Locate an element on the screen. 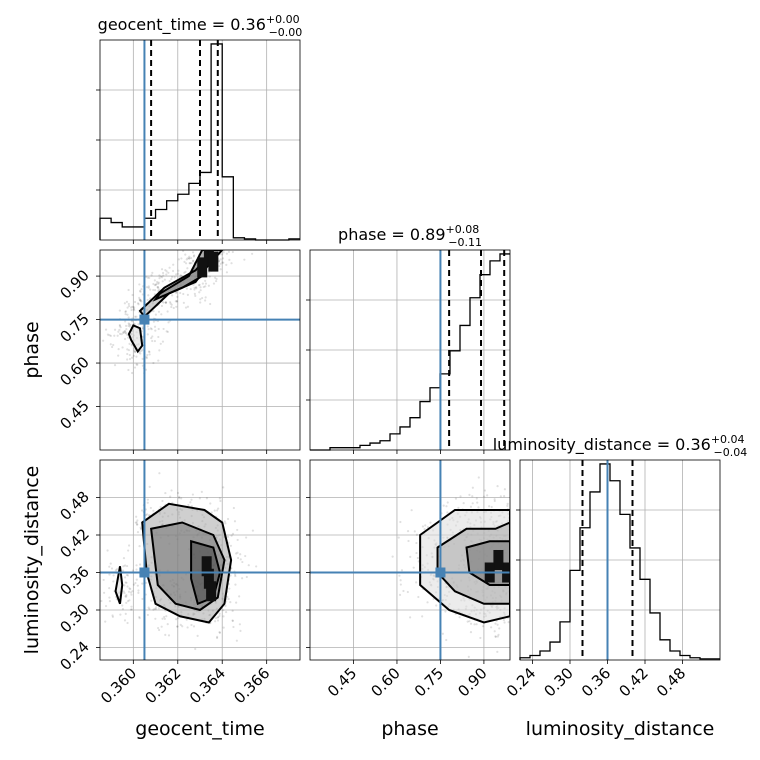  x-tick-label: 0.36 is located at coordinates (596, 682).